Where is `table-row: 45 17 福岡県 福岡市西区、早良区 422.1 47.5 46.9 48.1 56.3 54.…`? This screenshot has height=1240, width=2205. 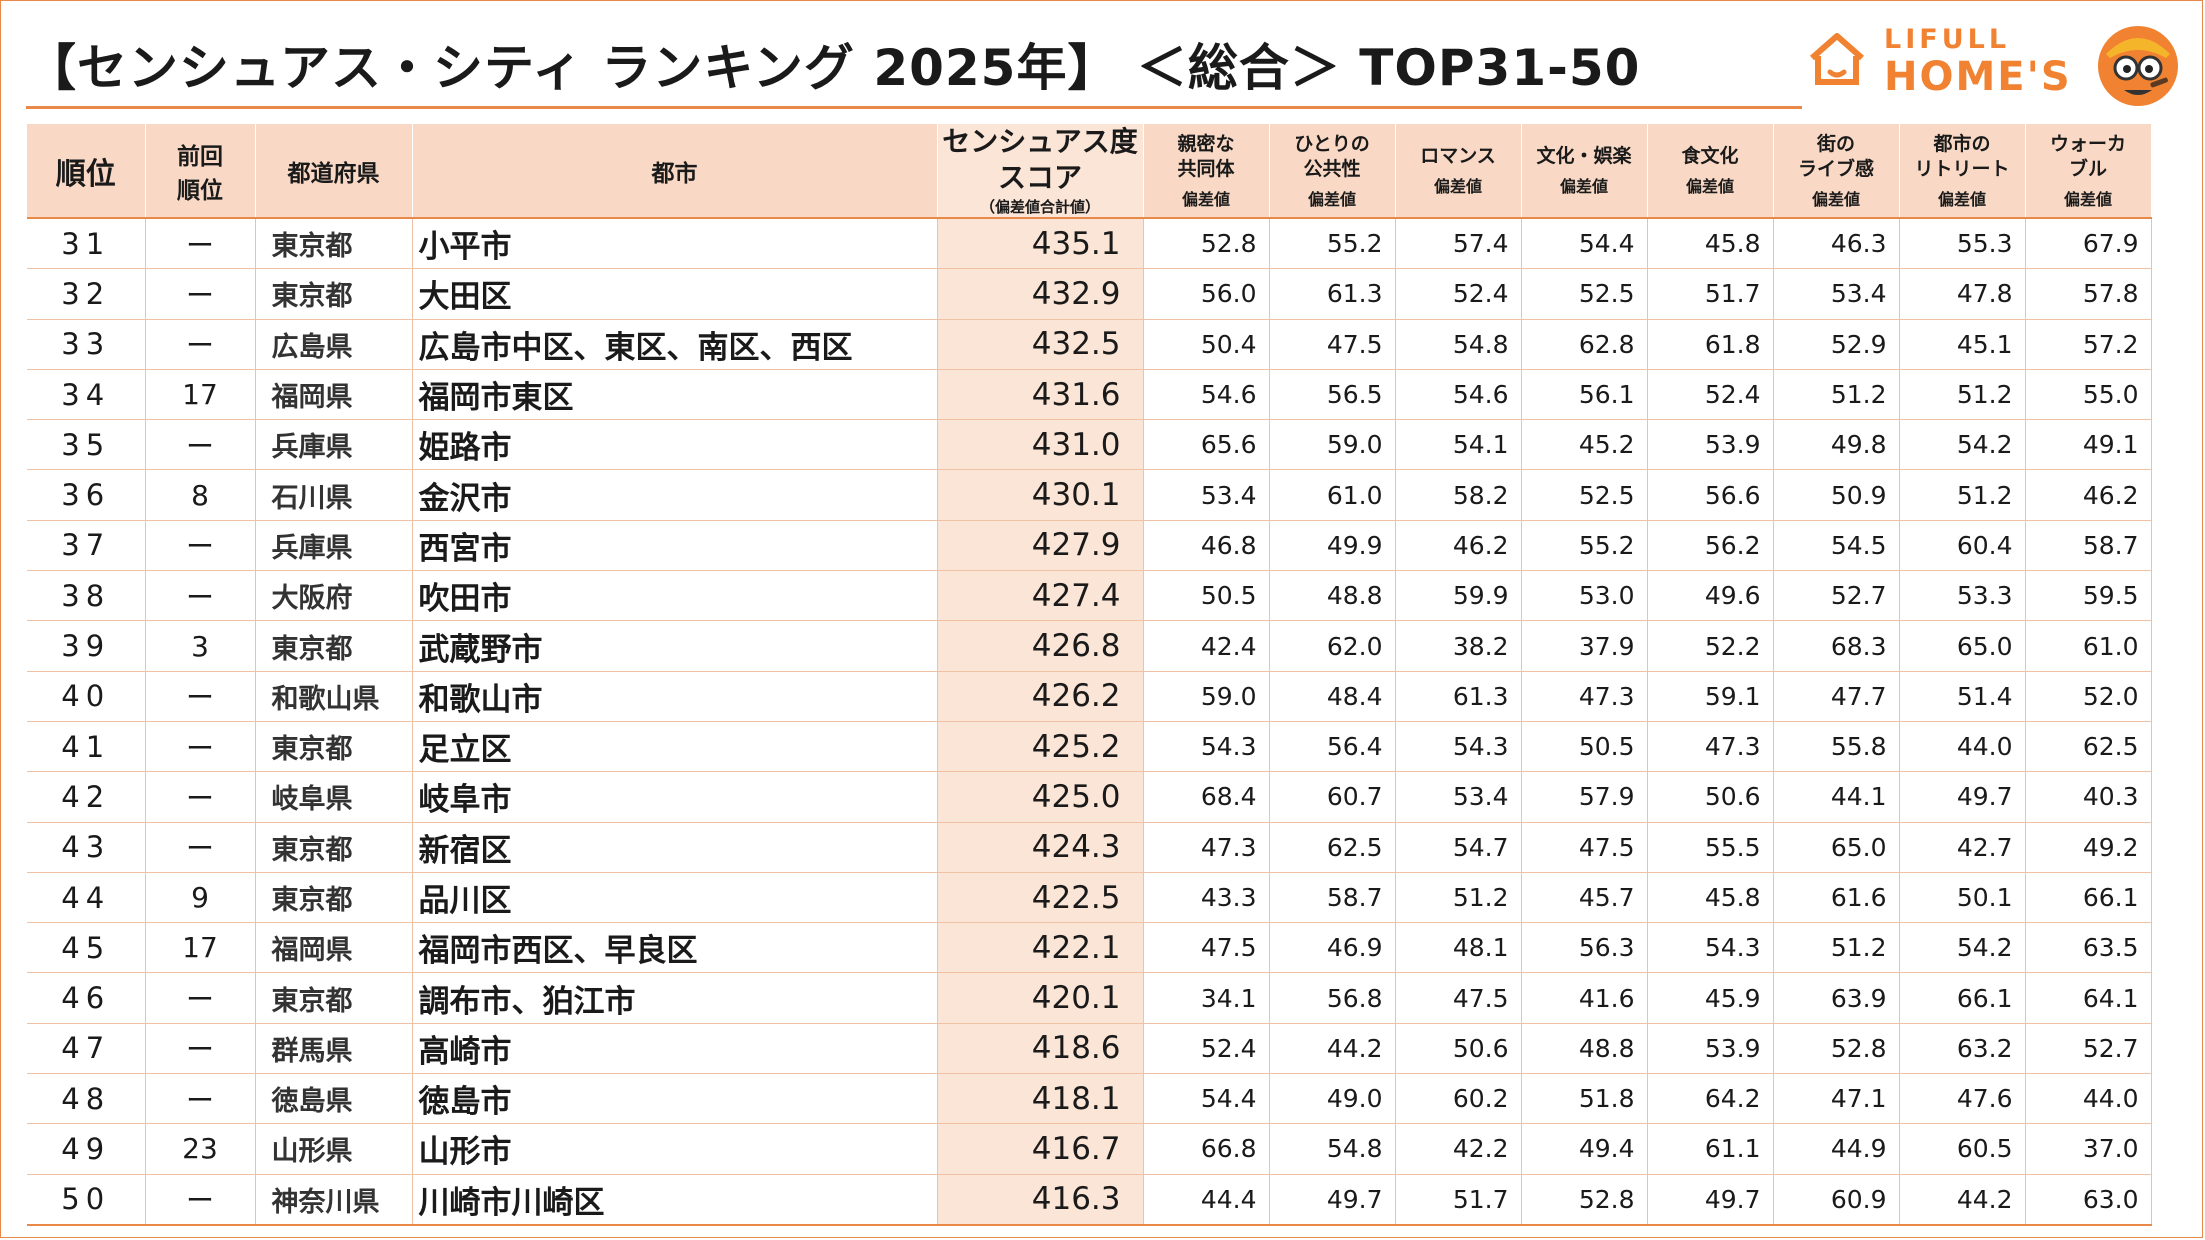 table-row: 45 17 福岡県 福岡市西区、早良区 422.1 47.5 46.9 48.1 56.3 54.… is located at coordinates (1089, 948).